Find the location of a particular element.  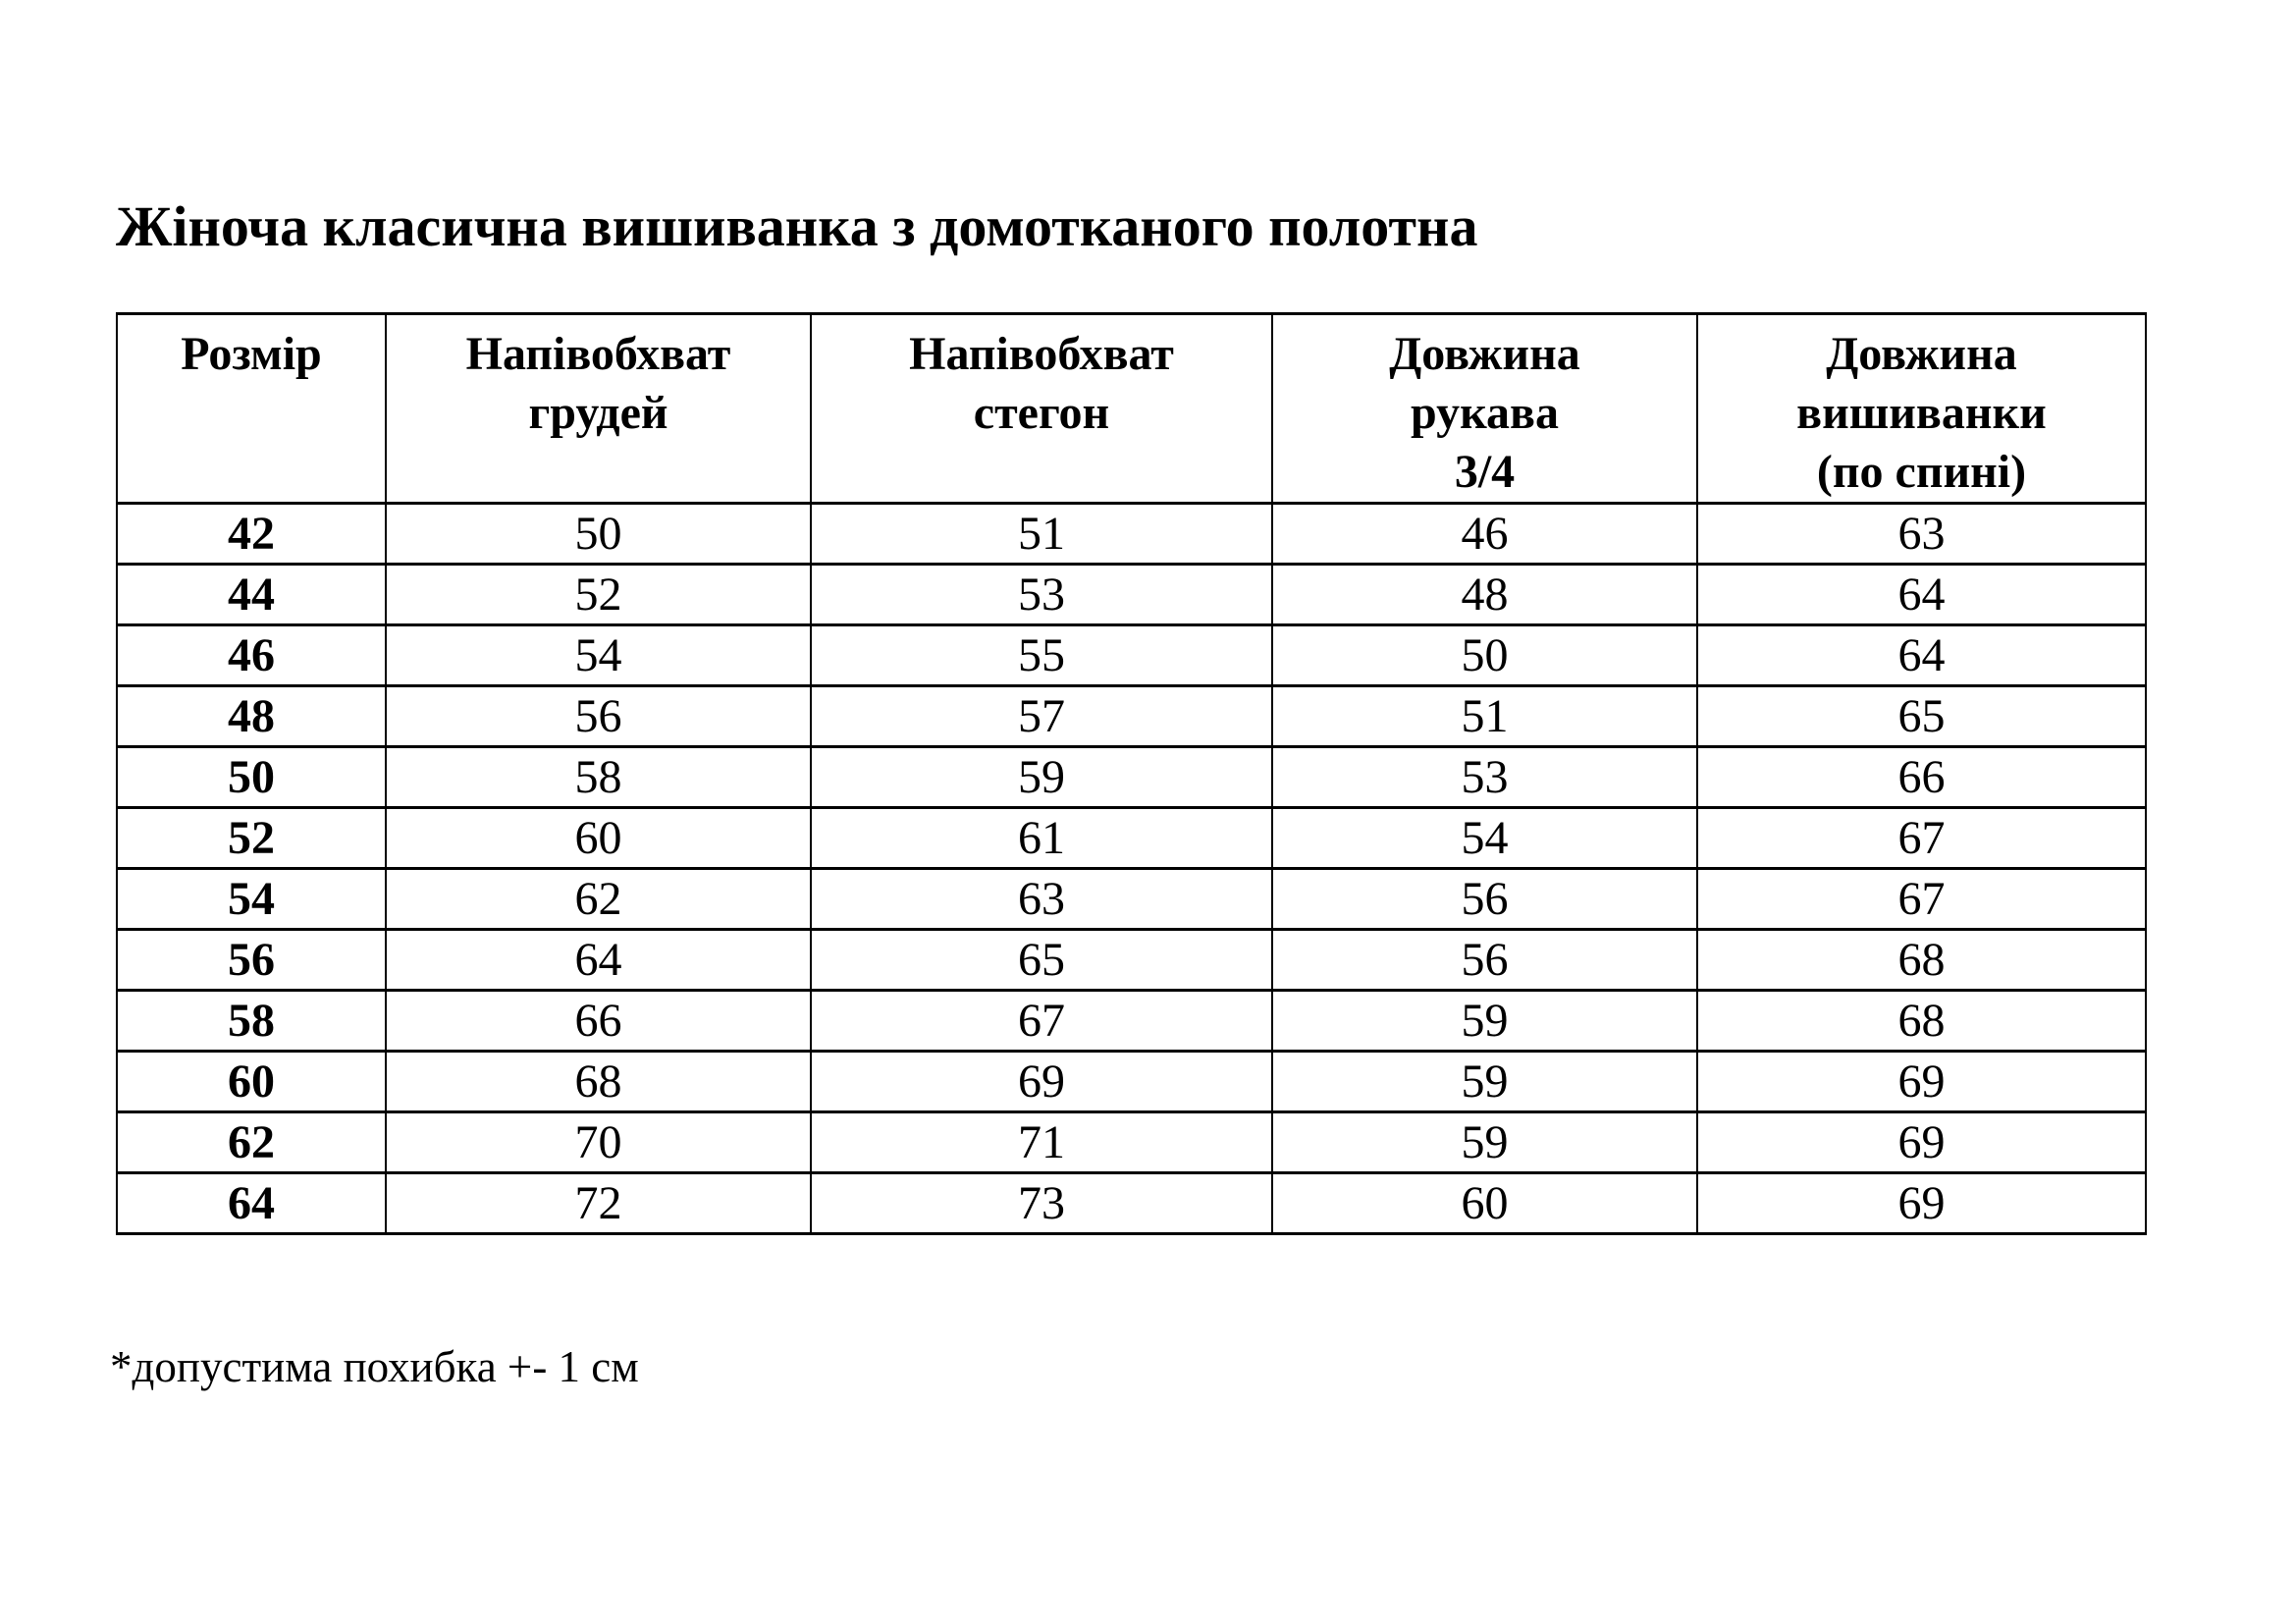

column-header-chest: Напівобхват грудей is located at coordinates (599, 408).